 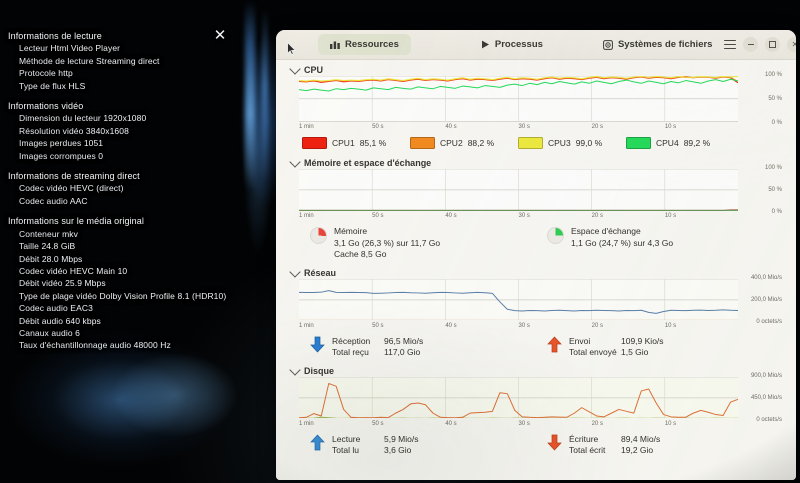 I want to click on playback-info-value: AAC, so click(x=78, y=200).